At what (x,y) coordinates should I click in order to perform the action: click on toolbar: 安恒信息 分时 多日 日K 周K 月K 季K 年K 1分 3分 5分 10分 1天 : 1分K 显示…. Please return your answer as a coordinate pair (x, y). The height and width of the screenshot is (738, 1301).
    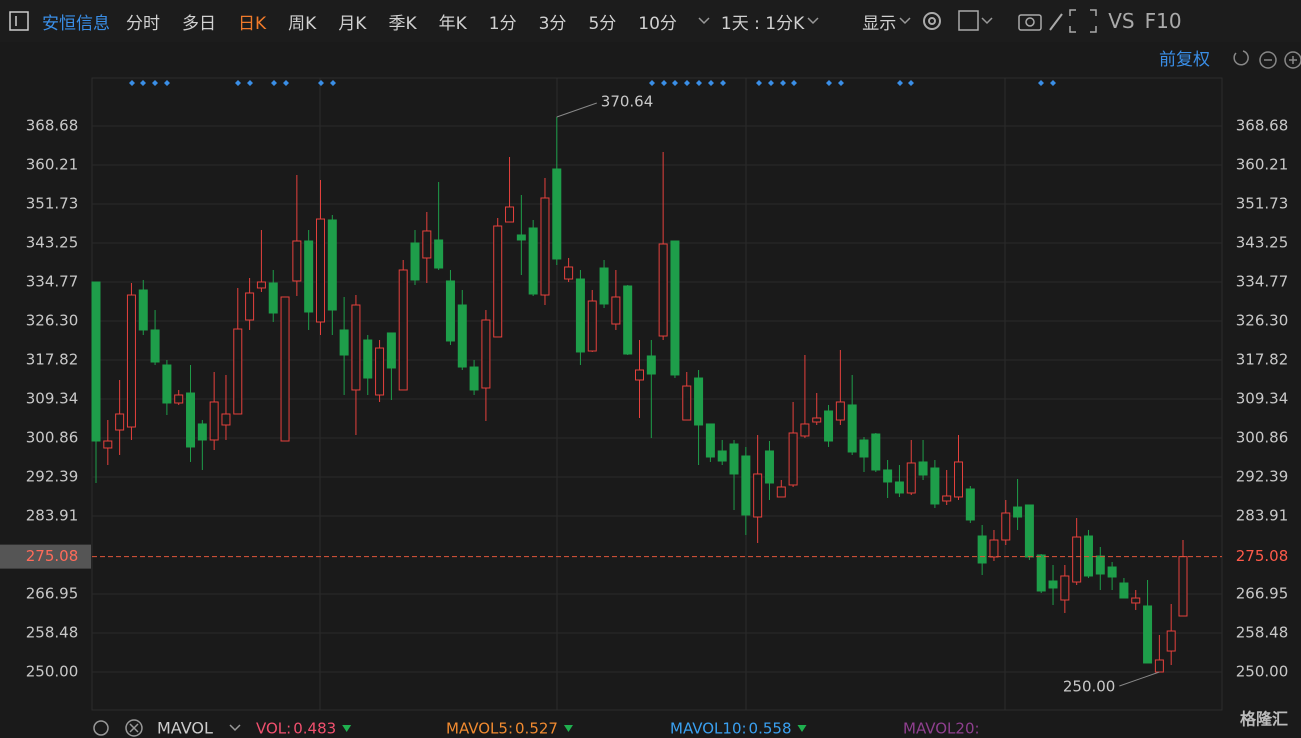
    Looking at the image, I should click on (650, 21).